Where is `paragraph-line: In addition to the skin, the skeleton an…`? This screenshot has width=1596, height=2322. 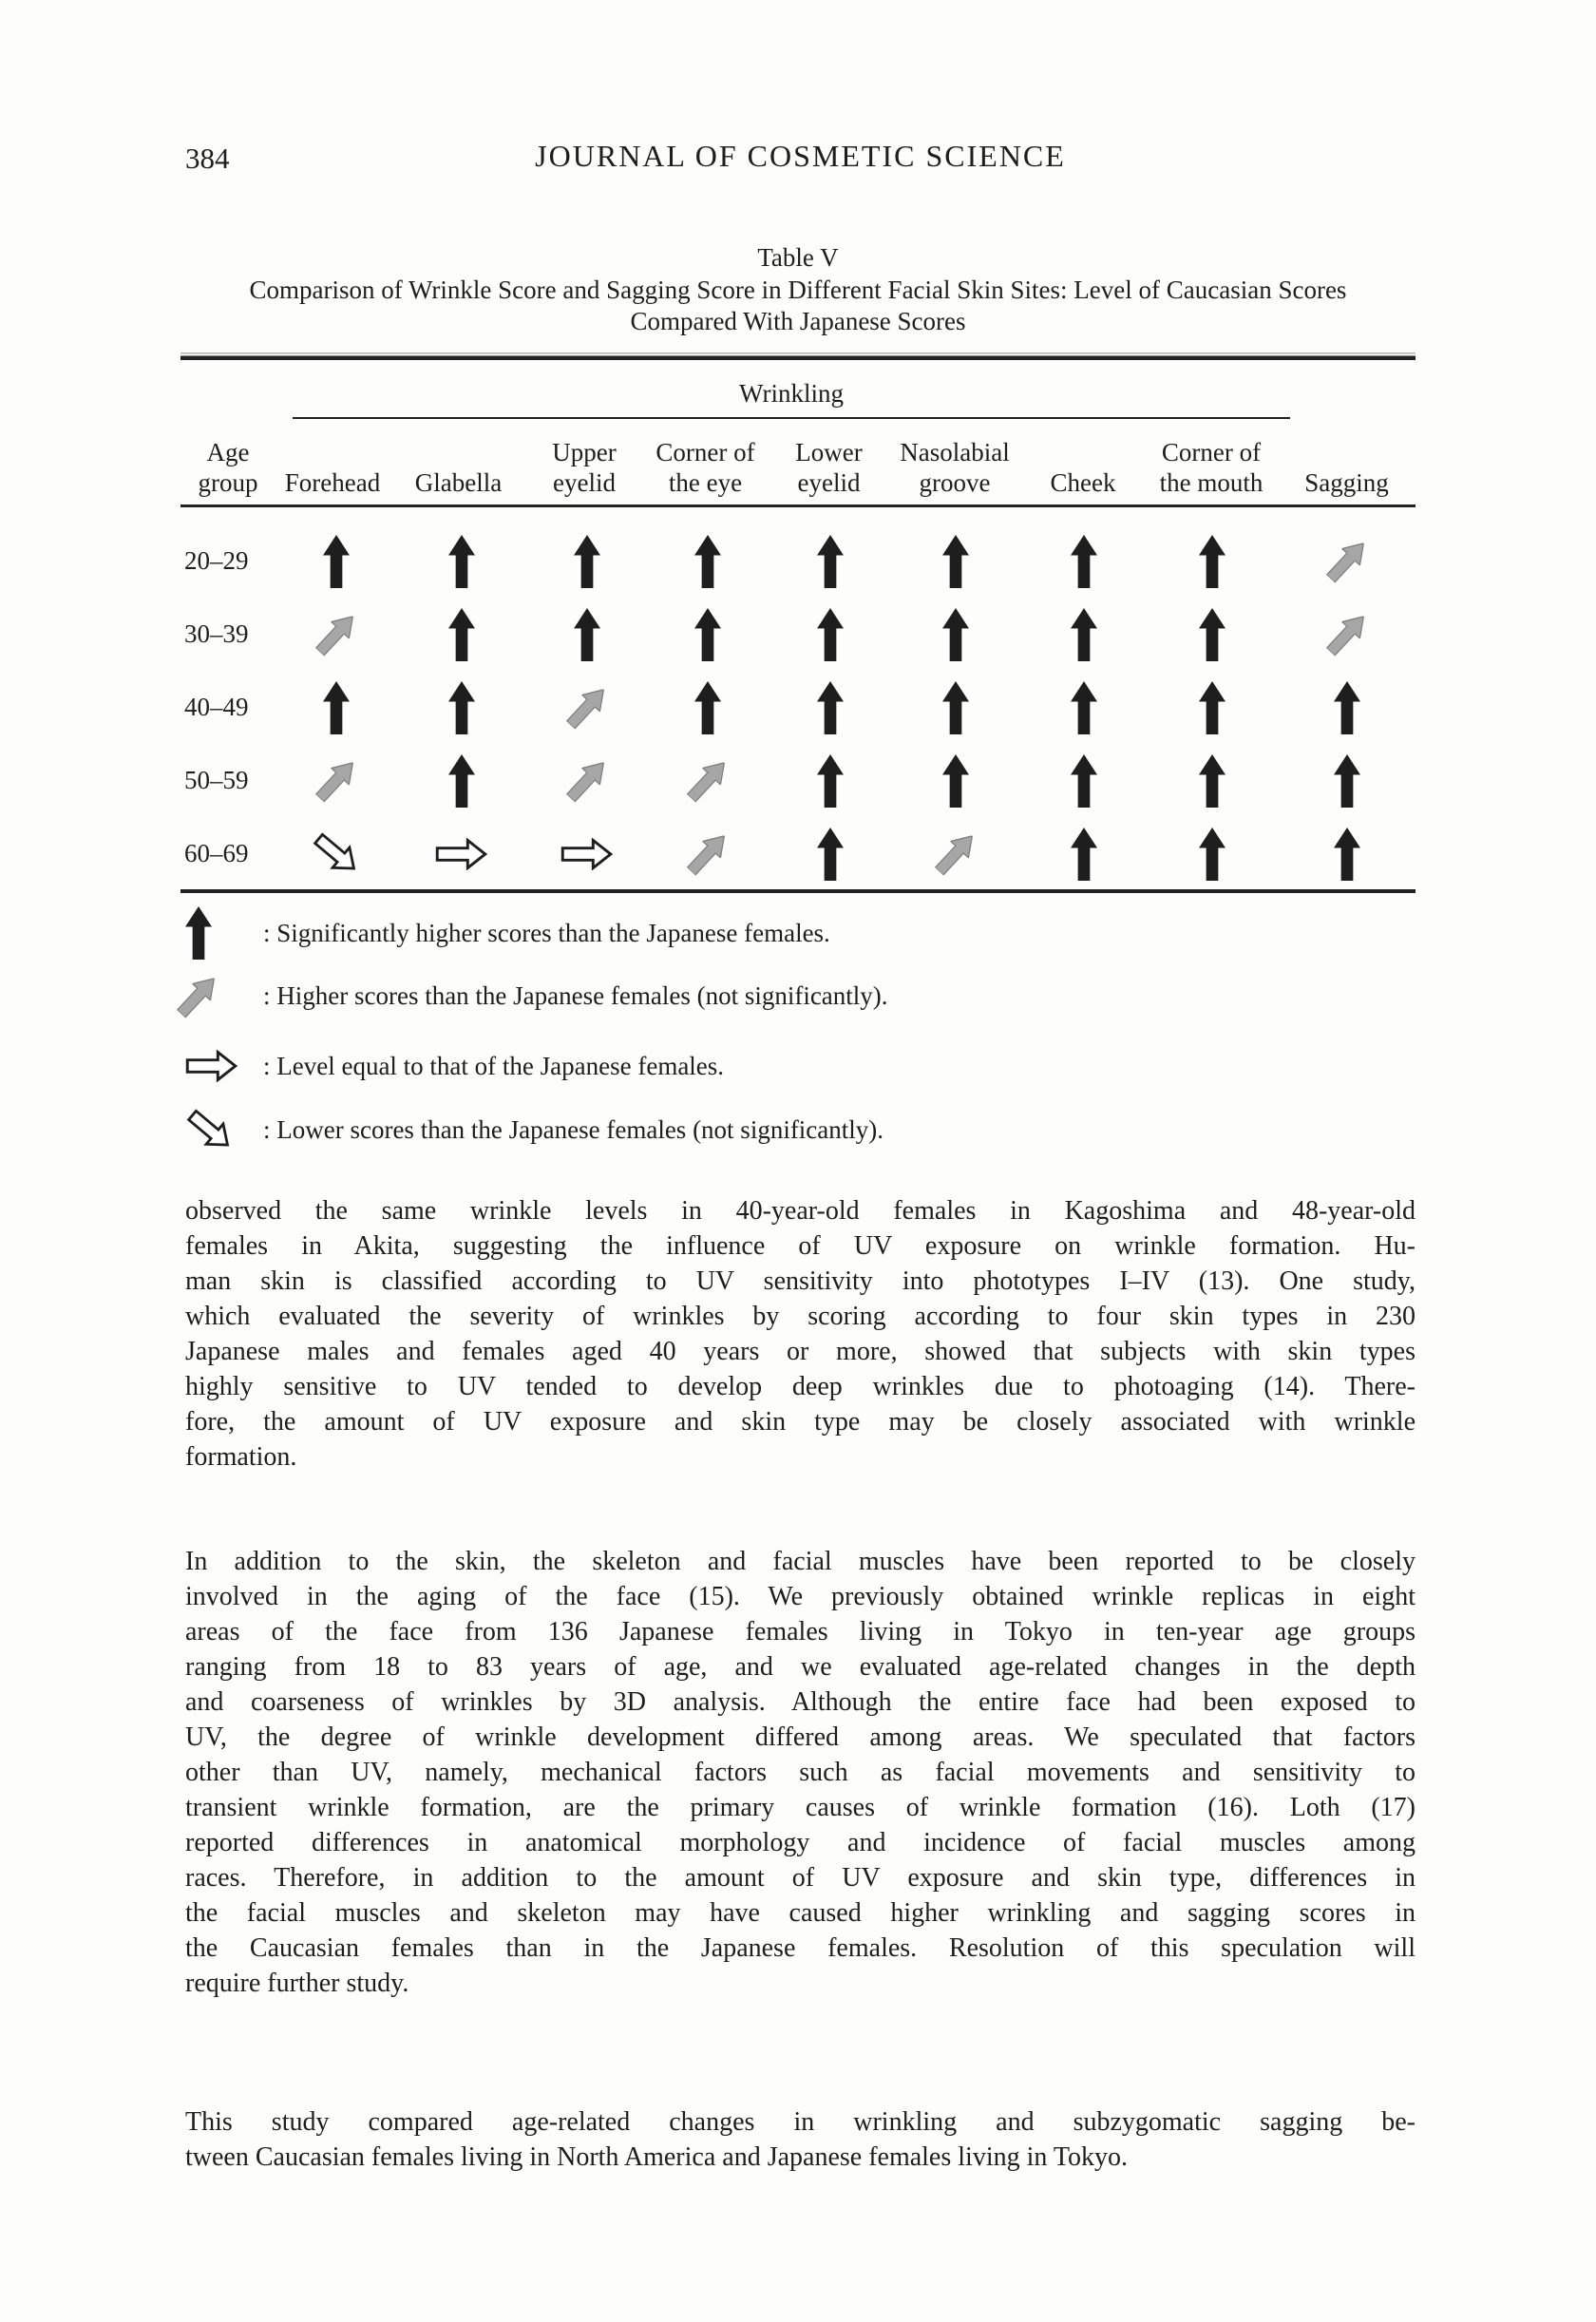 paragraph-line: In addition to the skin, the skeleton an… is located at coordinates (800, 1561).